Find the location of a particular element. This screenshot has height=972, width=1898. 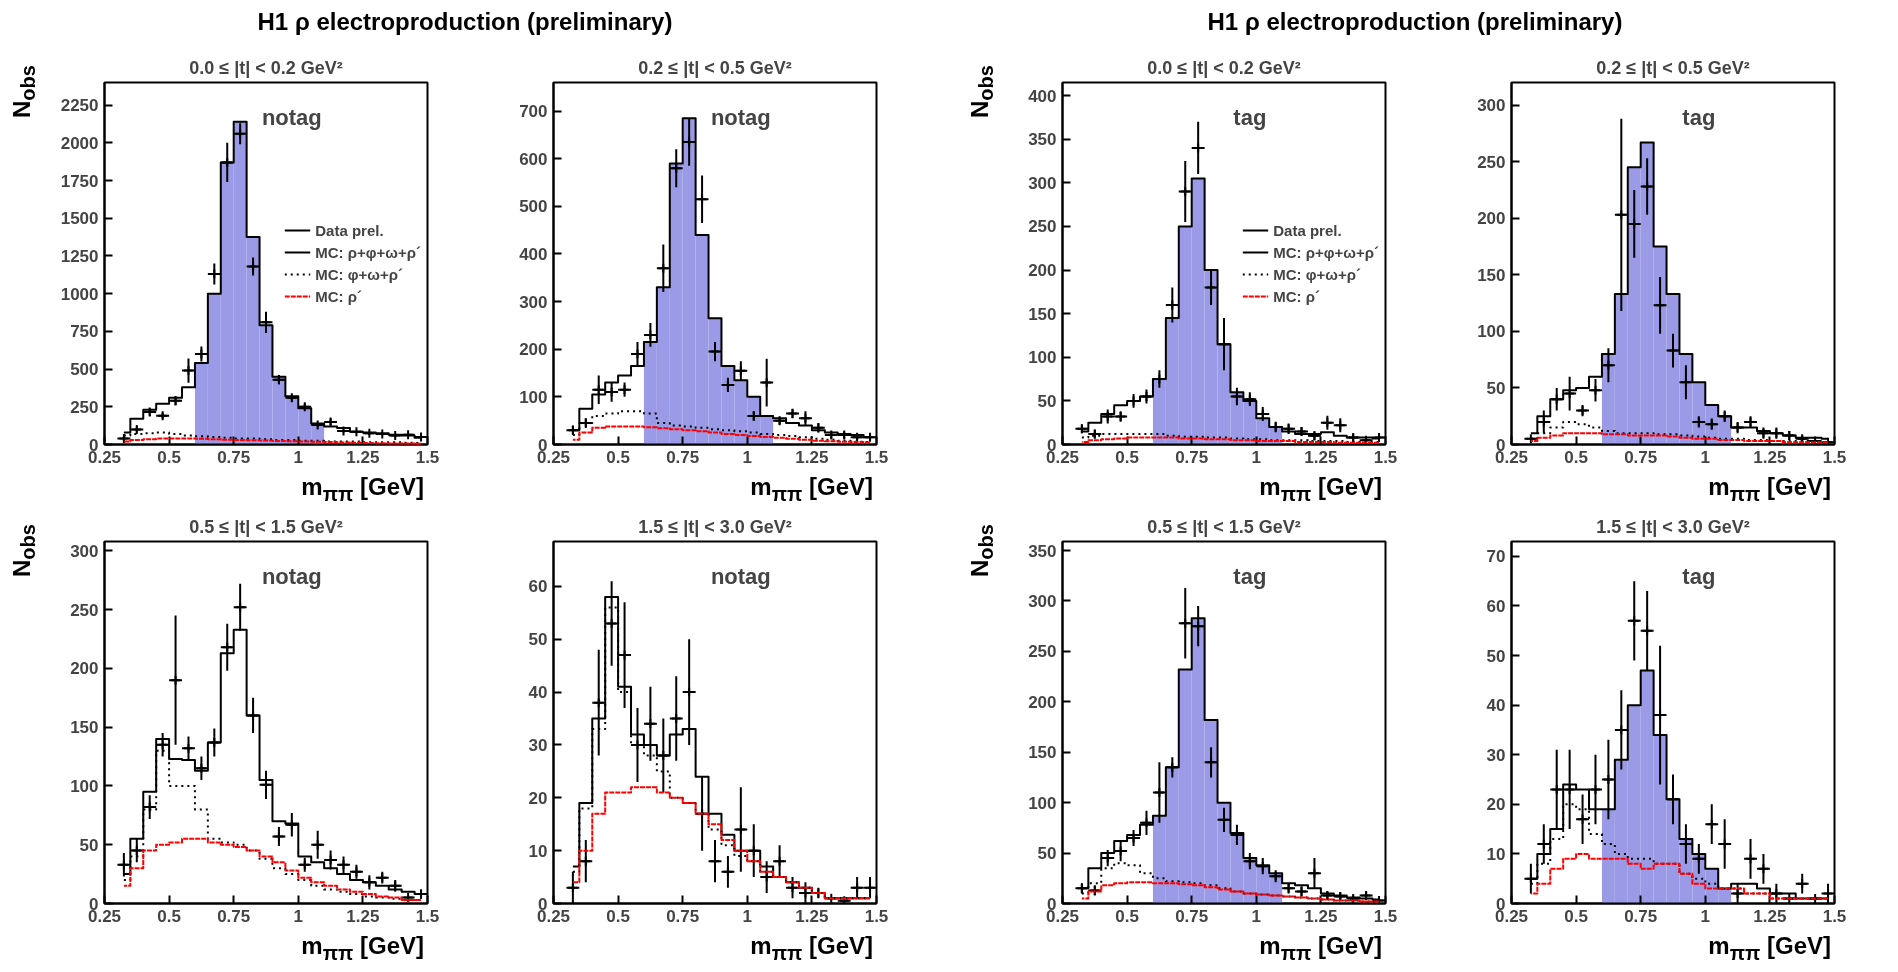

y-tick-label: 700 is located at coordinates (533, 112).